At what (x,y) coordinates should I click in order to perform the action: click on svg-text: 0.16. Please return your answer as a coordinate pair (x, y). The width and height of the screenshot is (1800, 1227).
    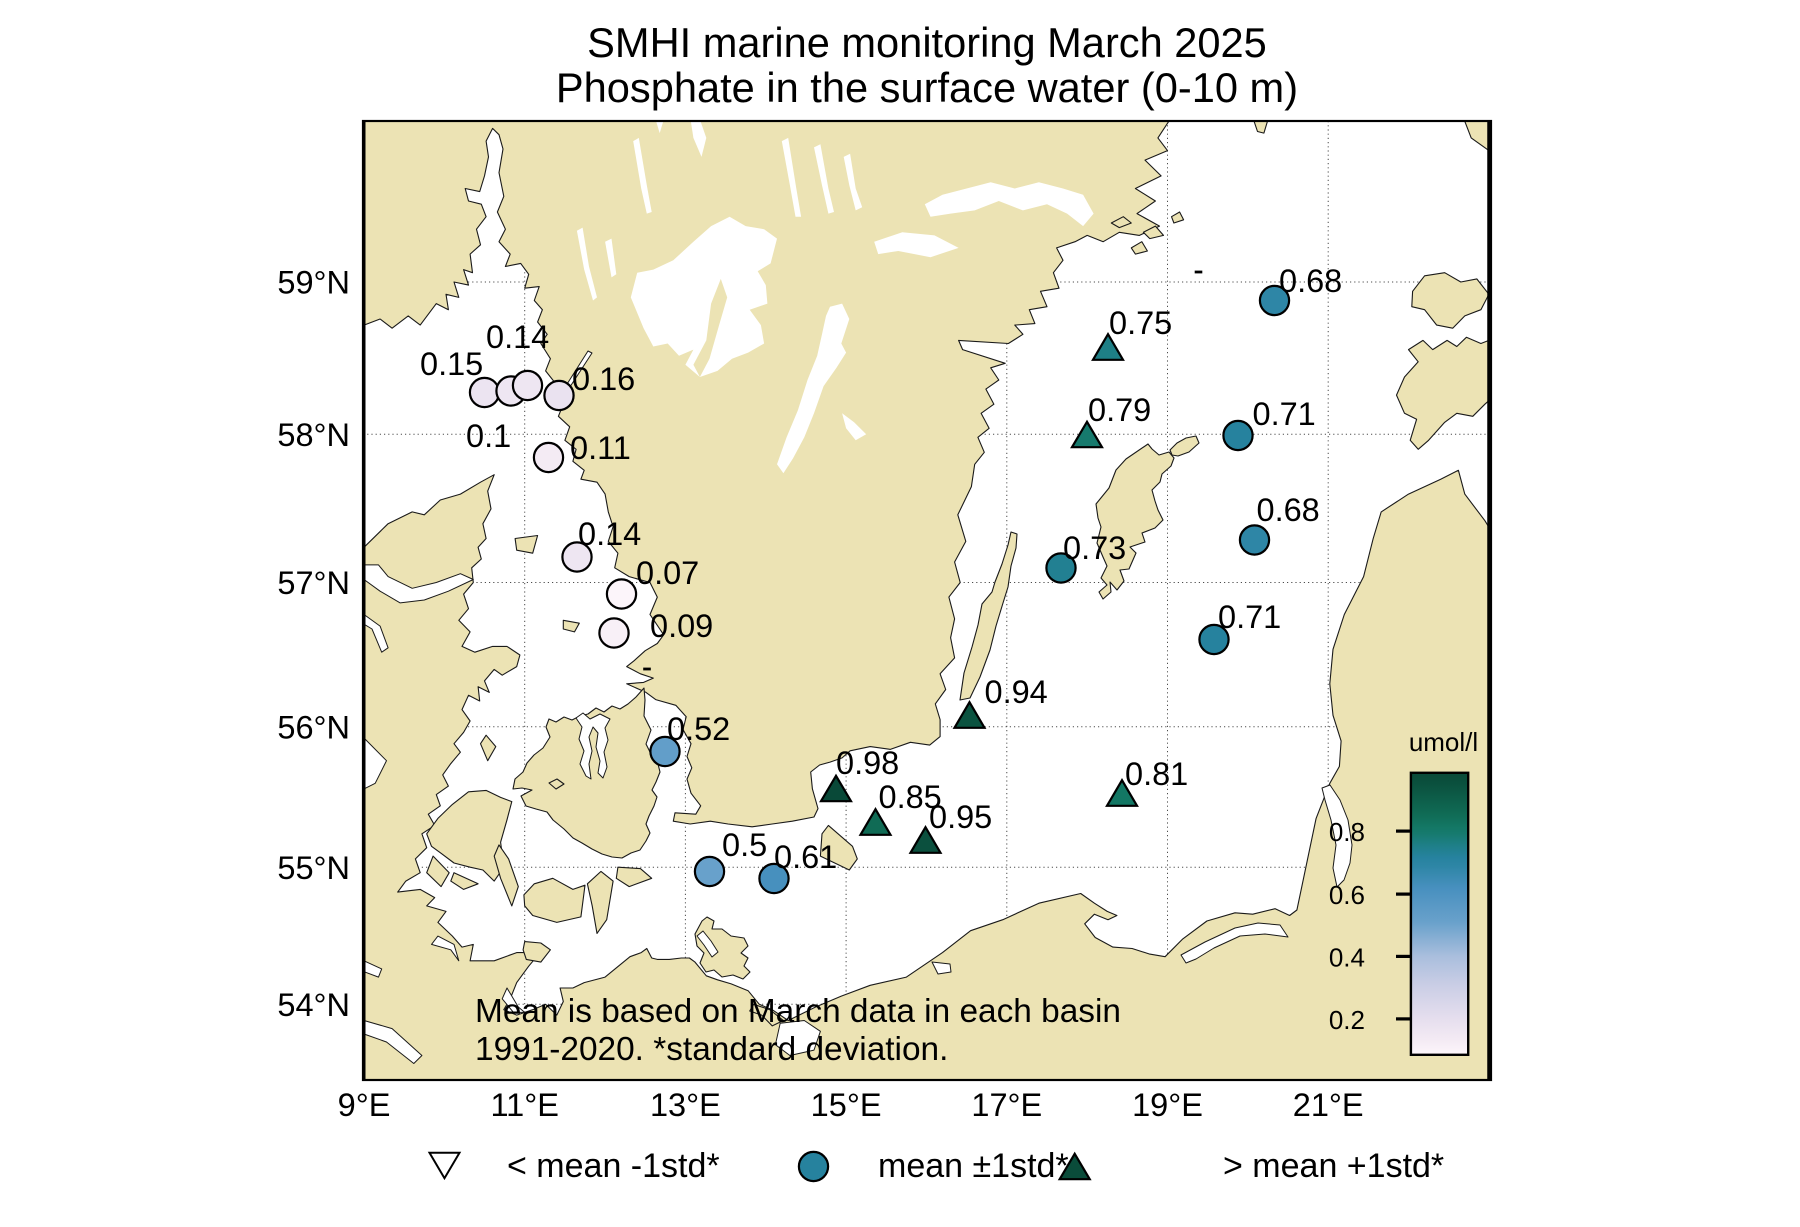
    Looking at the image, I should click on (603, 379).